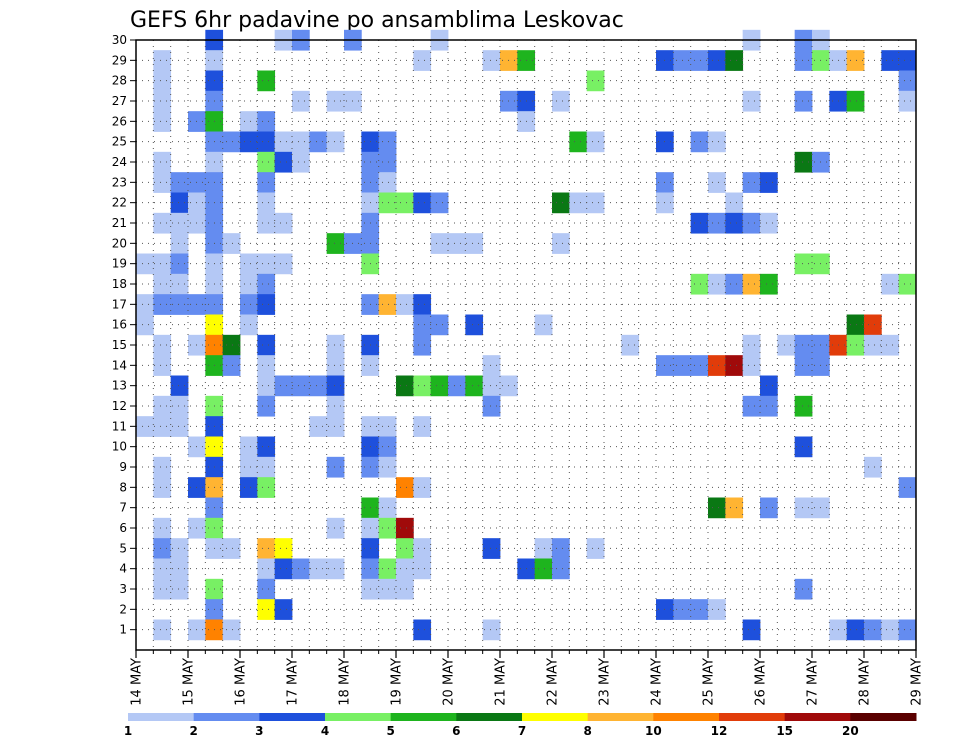  Describe the element at coordinates (123, 528) in the screenshot. I see `y-tick-label: 6` at that location.